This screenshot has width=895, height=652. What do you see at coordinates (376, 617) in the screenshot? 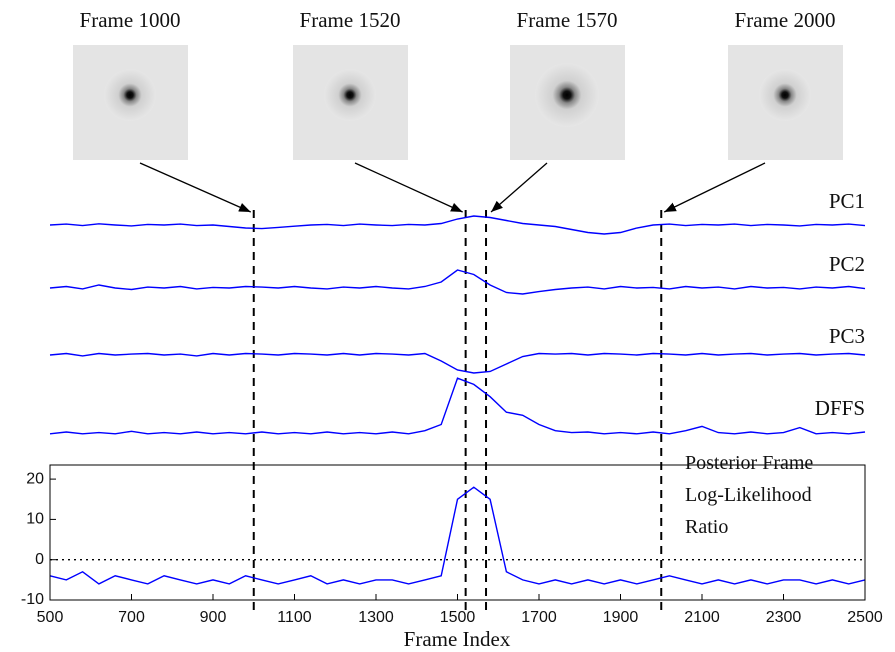
I see `x-tick-label: 1300` at bounding box center [376, 617].